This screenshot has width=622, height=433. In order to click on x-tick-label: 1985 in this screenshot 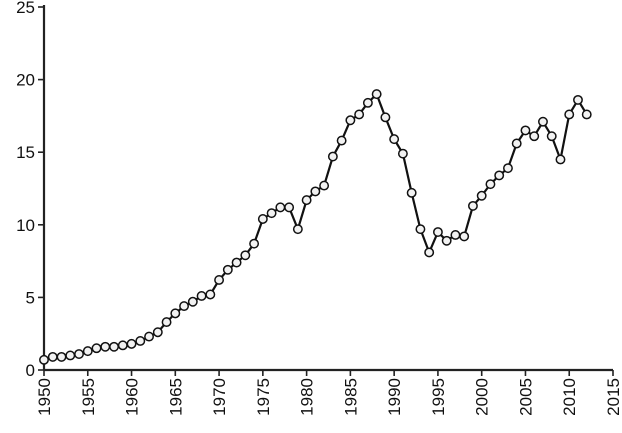, I will do `click(350, 397)`.